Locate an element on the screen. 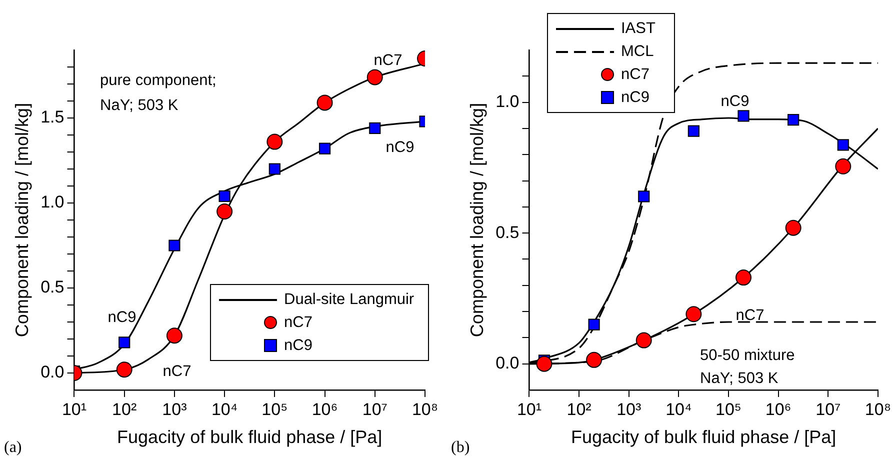 The height and width of the screenshot is (461, 895). text: (a) is located at coordinates (13, 447).